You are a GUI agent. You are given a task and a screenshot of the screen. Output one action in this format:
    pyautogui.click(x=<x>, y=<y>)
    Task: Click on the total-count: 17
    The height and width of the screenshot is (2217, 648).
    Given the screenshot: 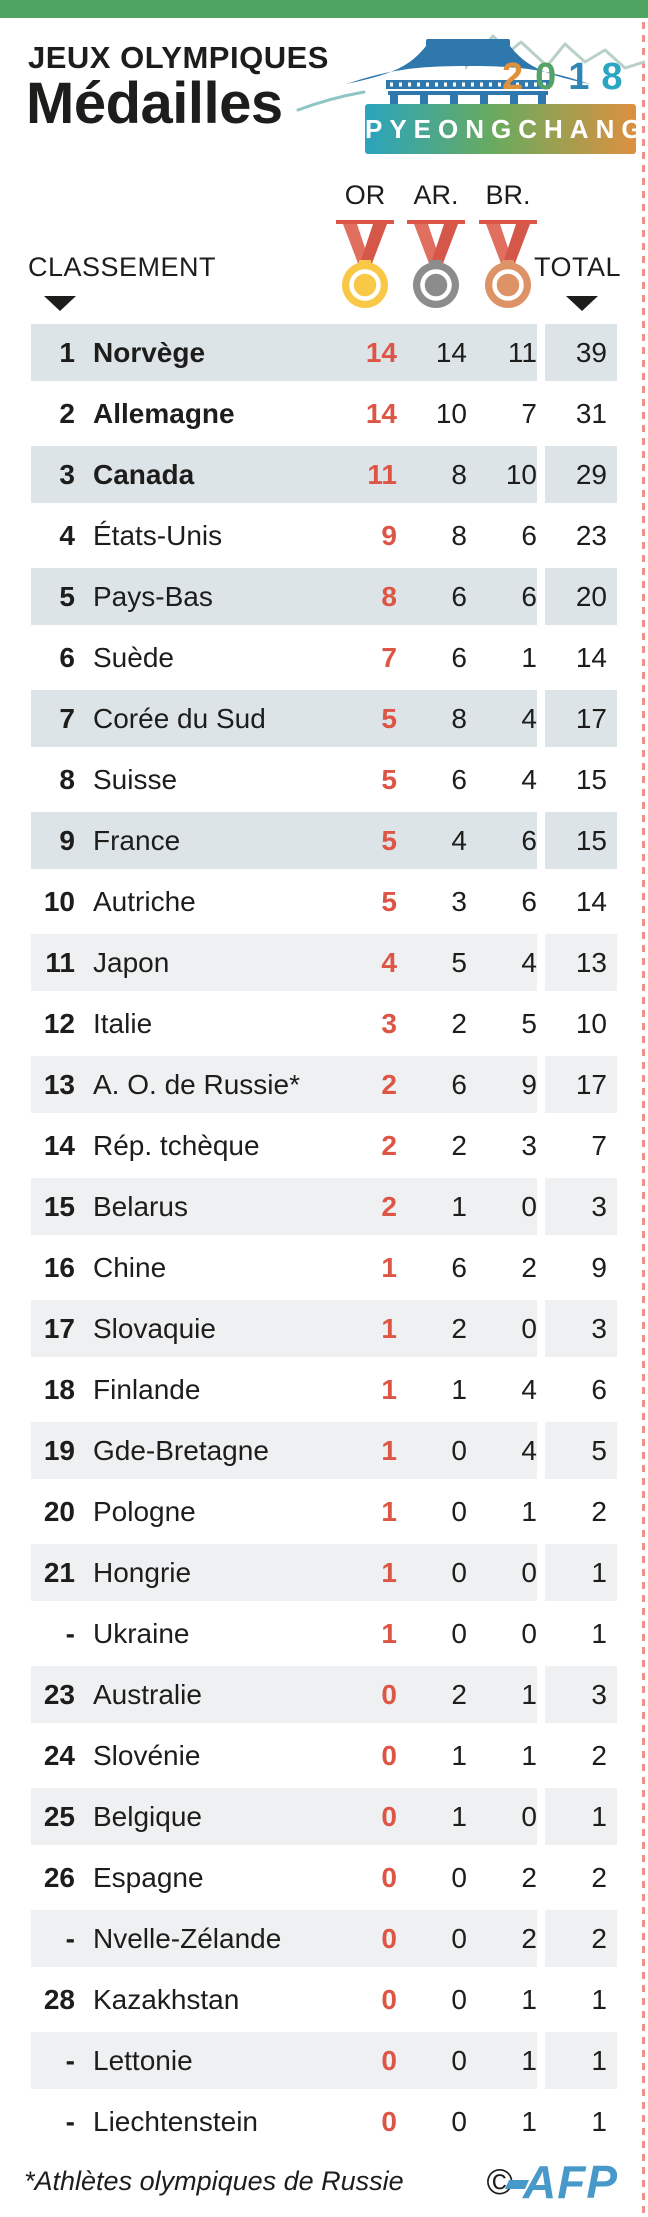 What is the action you would take?
    pyautogui.click(x=581, y=1084)
    